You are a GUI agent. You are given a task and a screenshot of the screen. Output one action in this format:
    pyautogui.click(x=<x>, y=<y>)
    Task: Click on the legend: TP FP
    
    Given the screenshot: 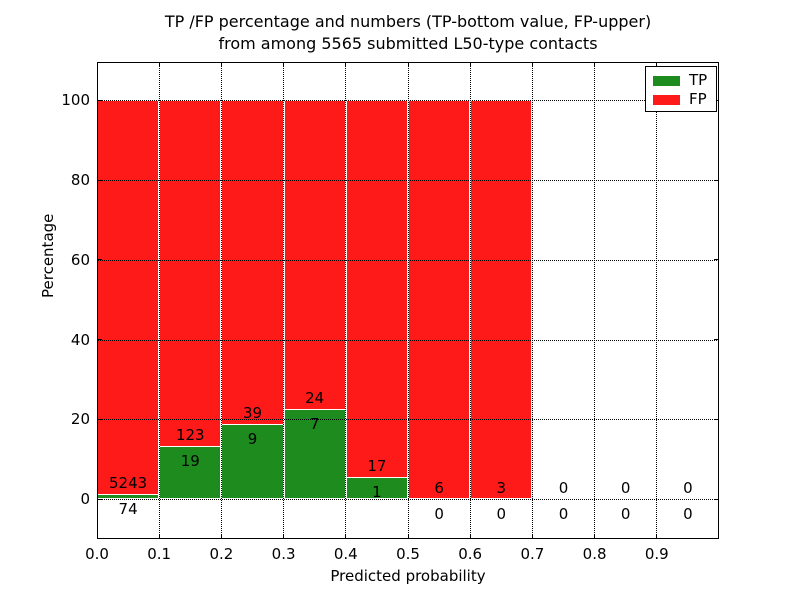 What is the action you would take?
    pyautogui.click(x=681, y=89)
    